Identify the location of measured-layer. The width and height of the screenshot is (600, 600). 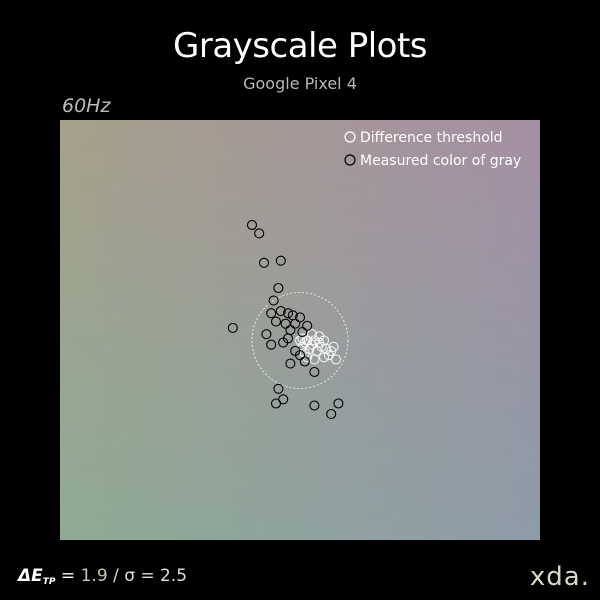
(285, 319).